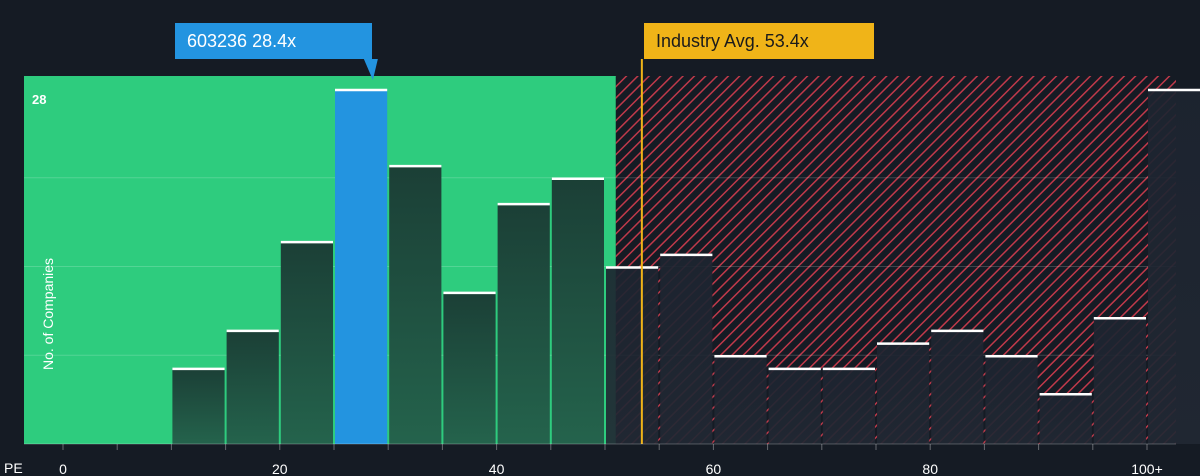 The height and width of the screenshot is (476, 1200). Describe the element at coordinates (930, 468) in the screenshot. I see `x-tick-label-5: 80` at that location.